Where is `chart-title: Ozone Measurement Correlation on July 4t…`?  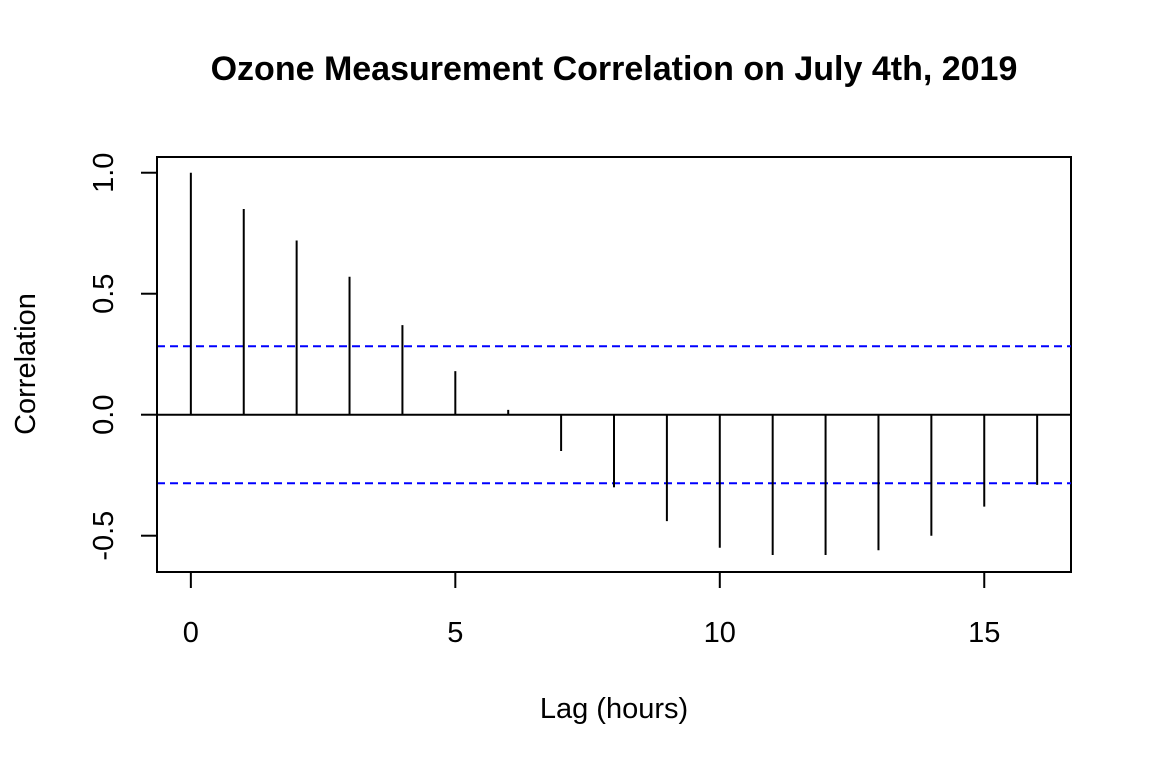
chart-title: Ozone Measurement Correlation on July 4t… is located at coordinates (614, 69).